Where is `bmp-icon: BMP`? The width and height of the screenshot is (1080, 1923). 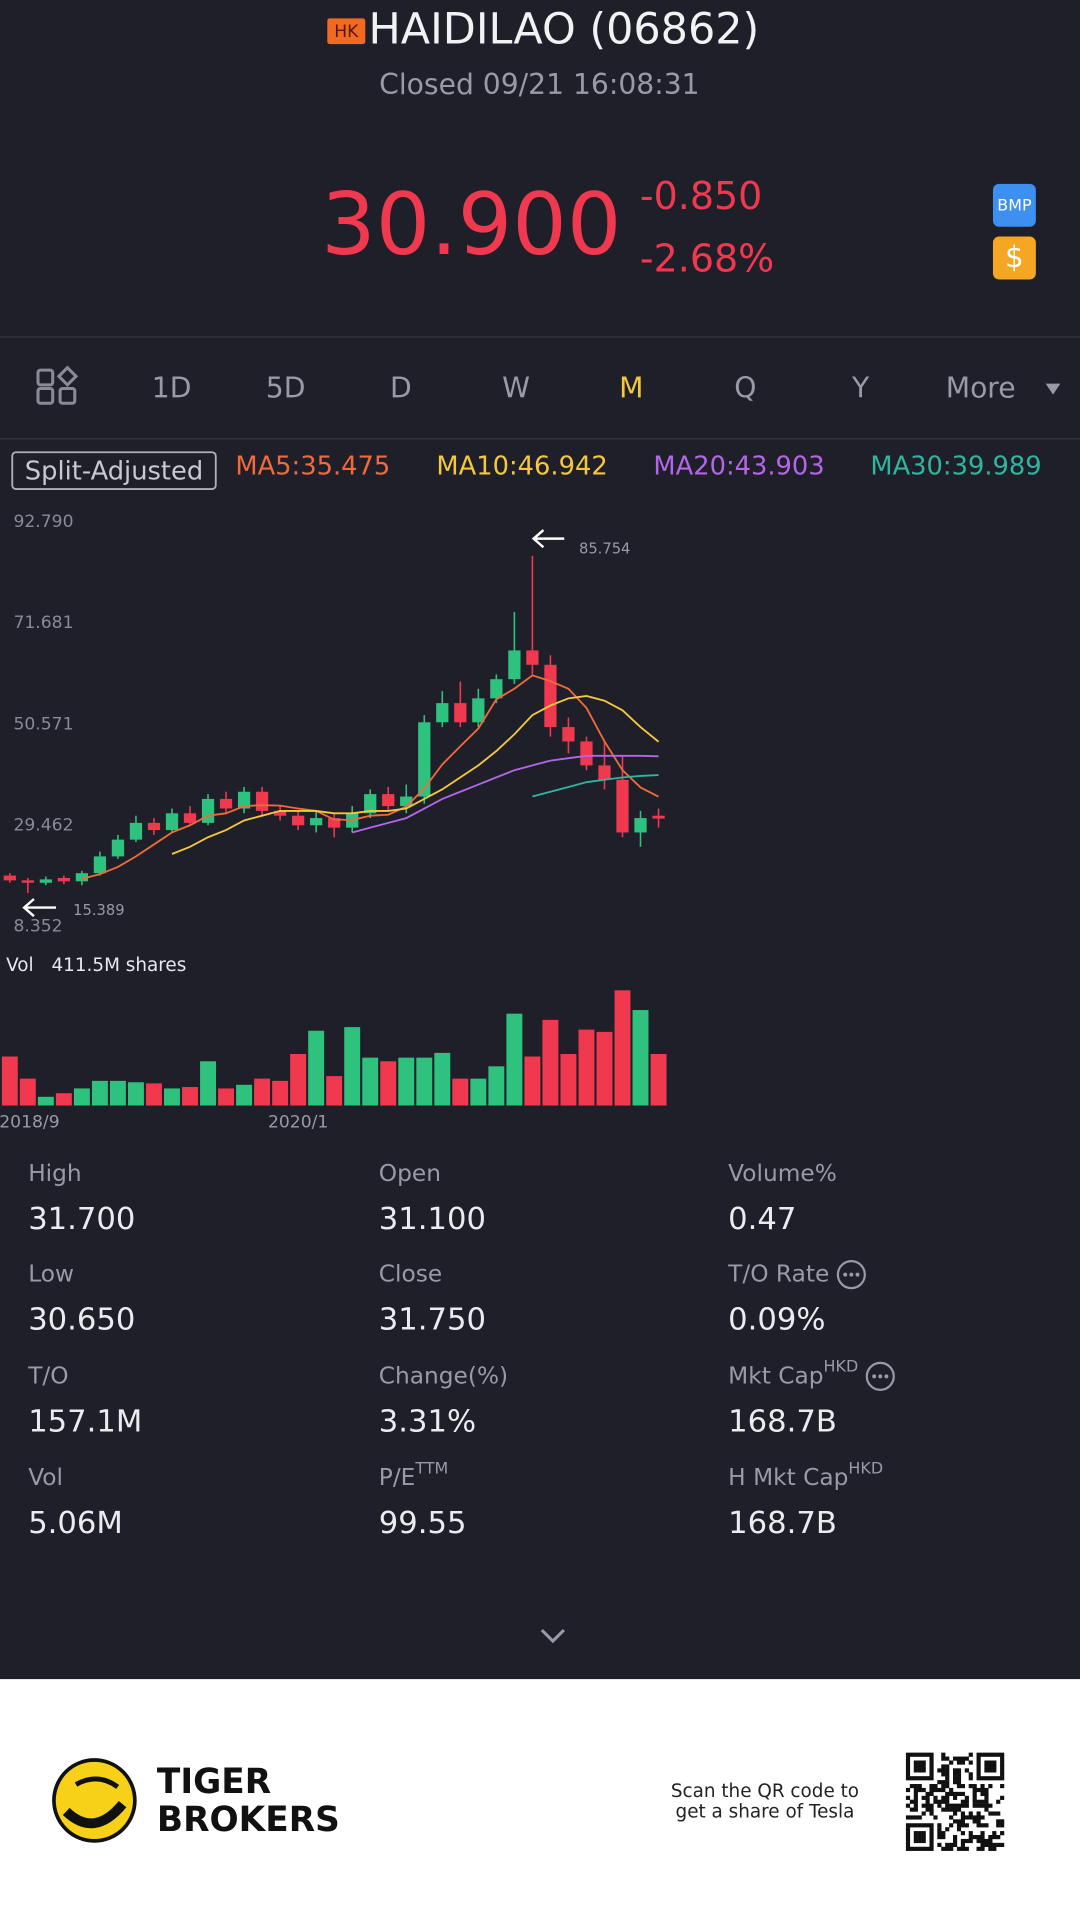 bmp-icon: BMP is located at coordinates (1014, 204).